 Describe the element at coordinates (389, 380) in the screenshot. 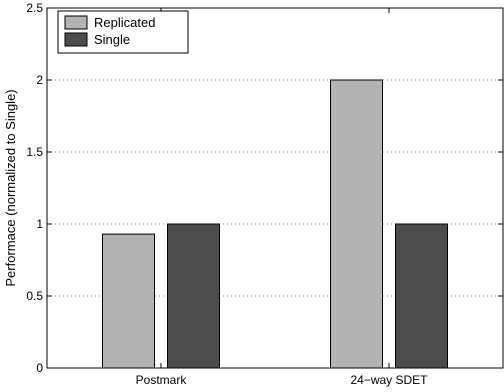

I see `x-tick-label: 24−way SDET` at that location.